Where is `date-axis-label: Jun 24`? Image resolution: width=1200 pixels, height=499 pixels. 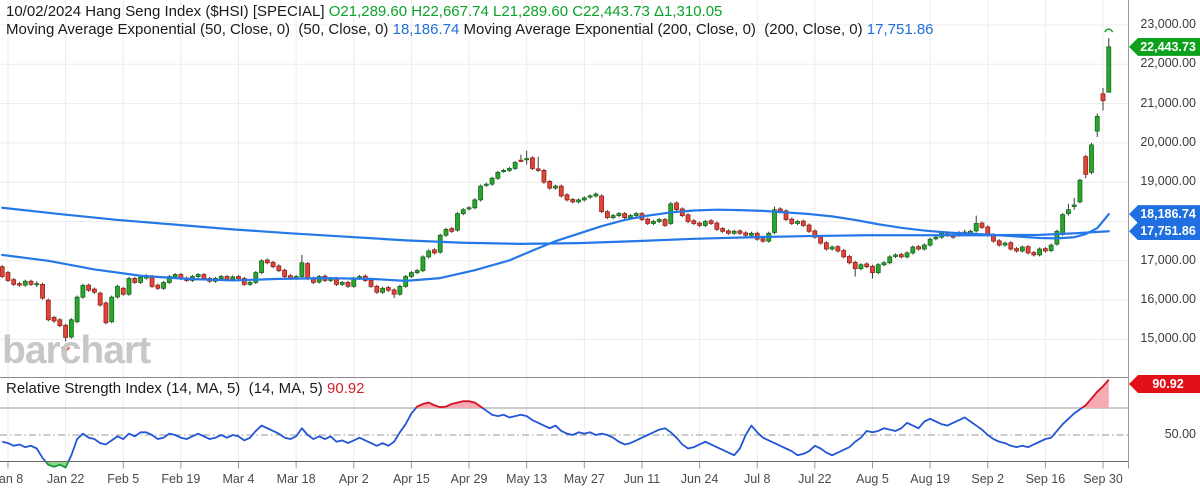 date-axis-label: Jun 24 is located at coordinates (699, 479).